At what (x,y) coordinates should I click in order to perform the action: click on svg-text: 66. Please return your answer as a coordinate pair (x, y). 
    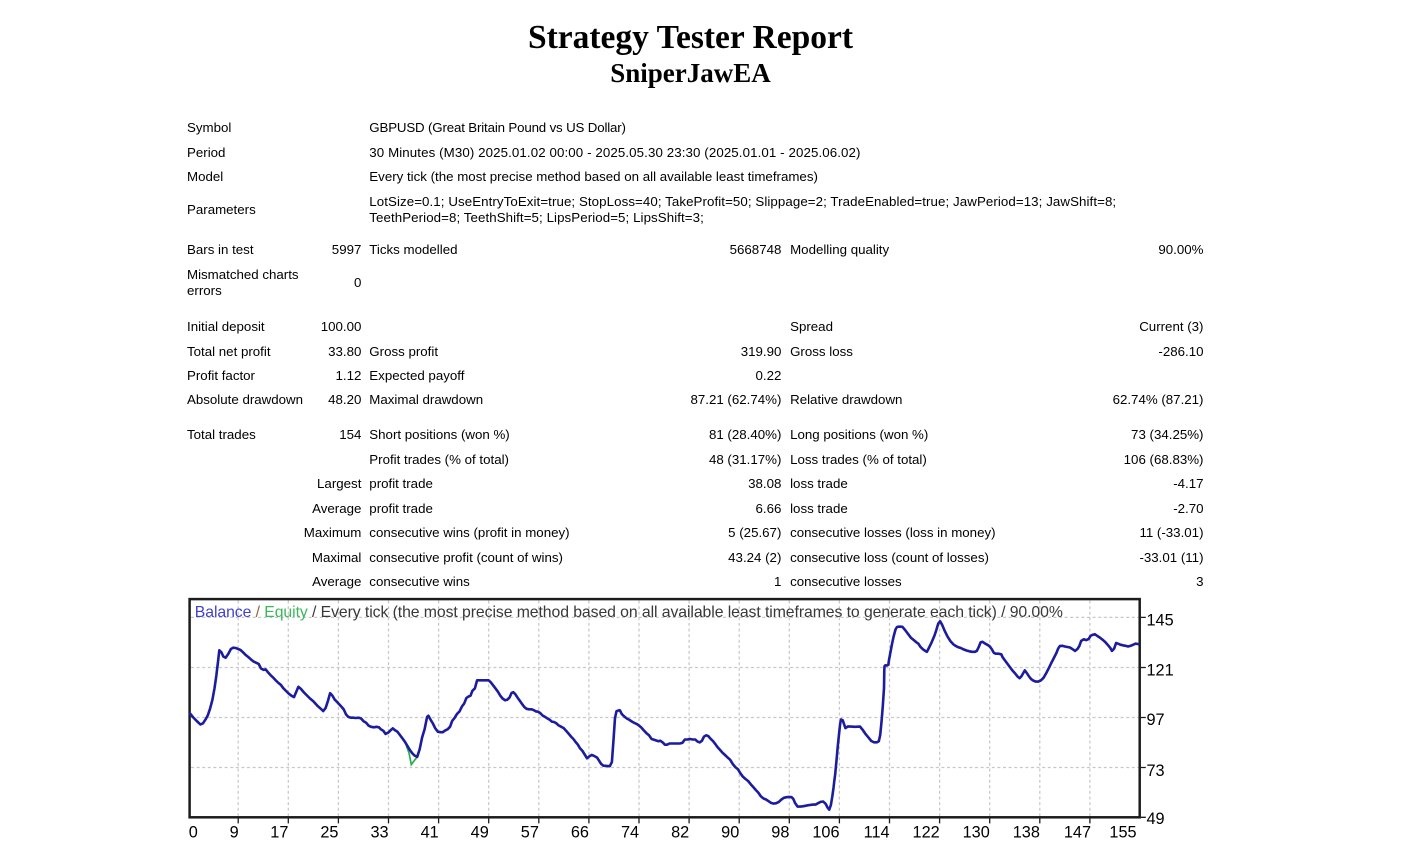
    Looking at the image, I should click on (580, 832).